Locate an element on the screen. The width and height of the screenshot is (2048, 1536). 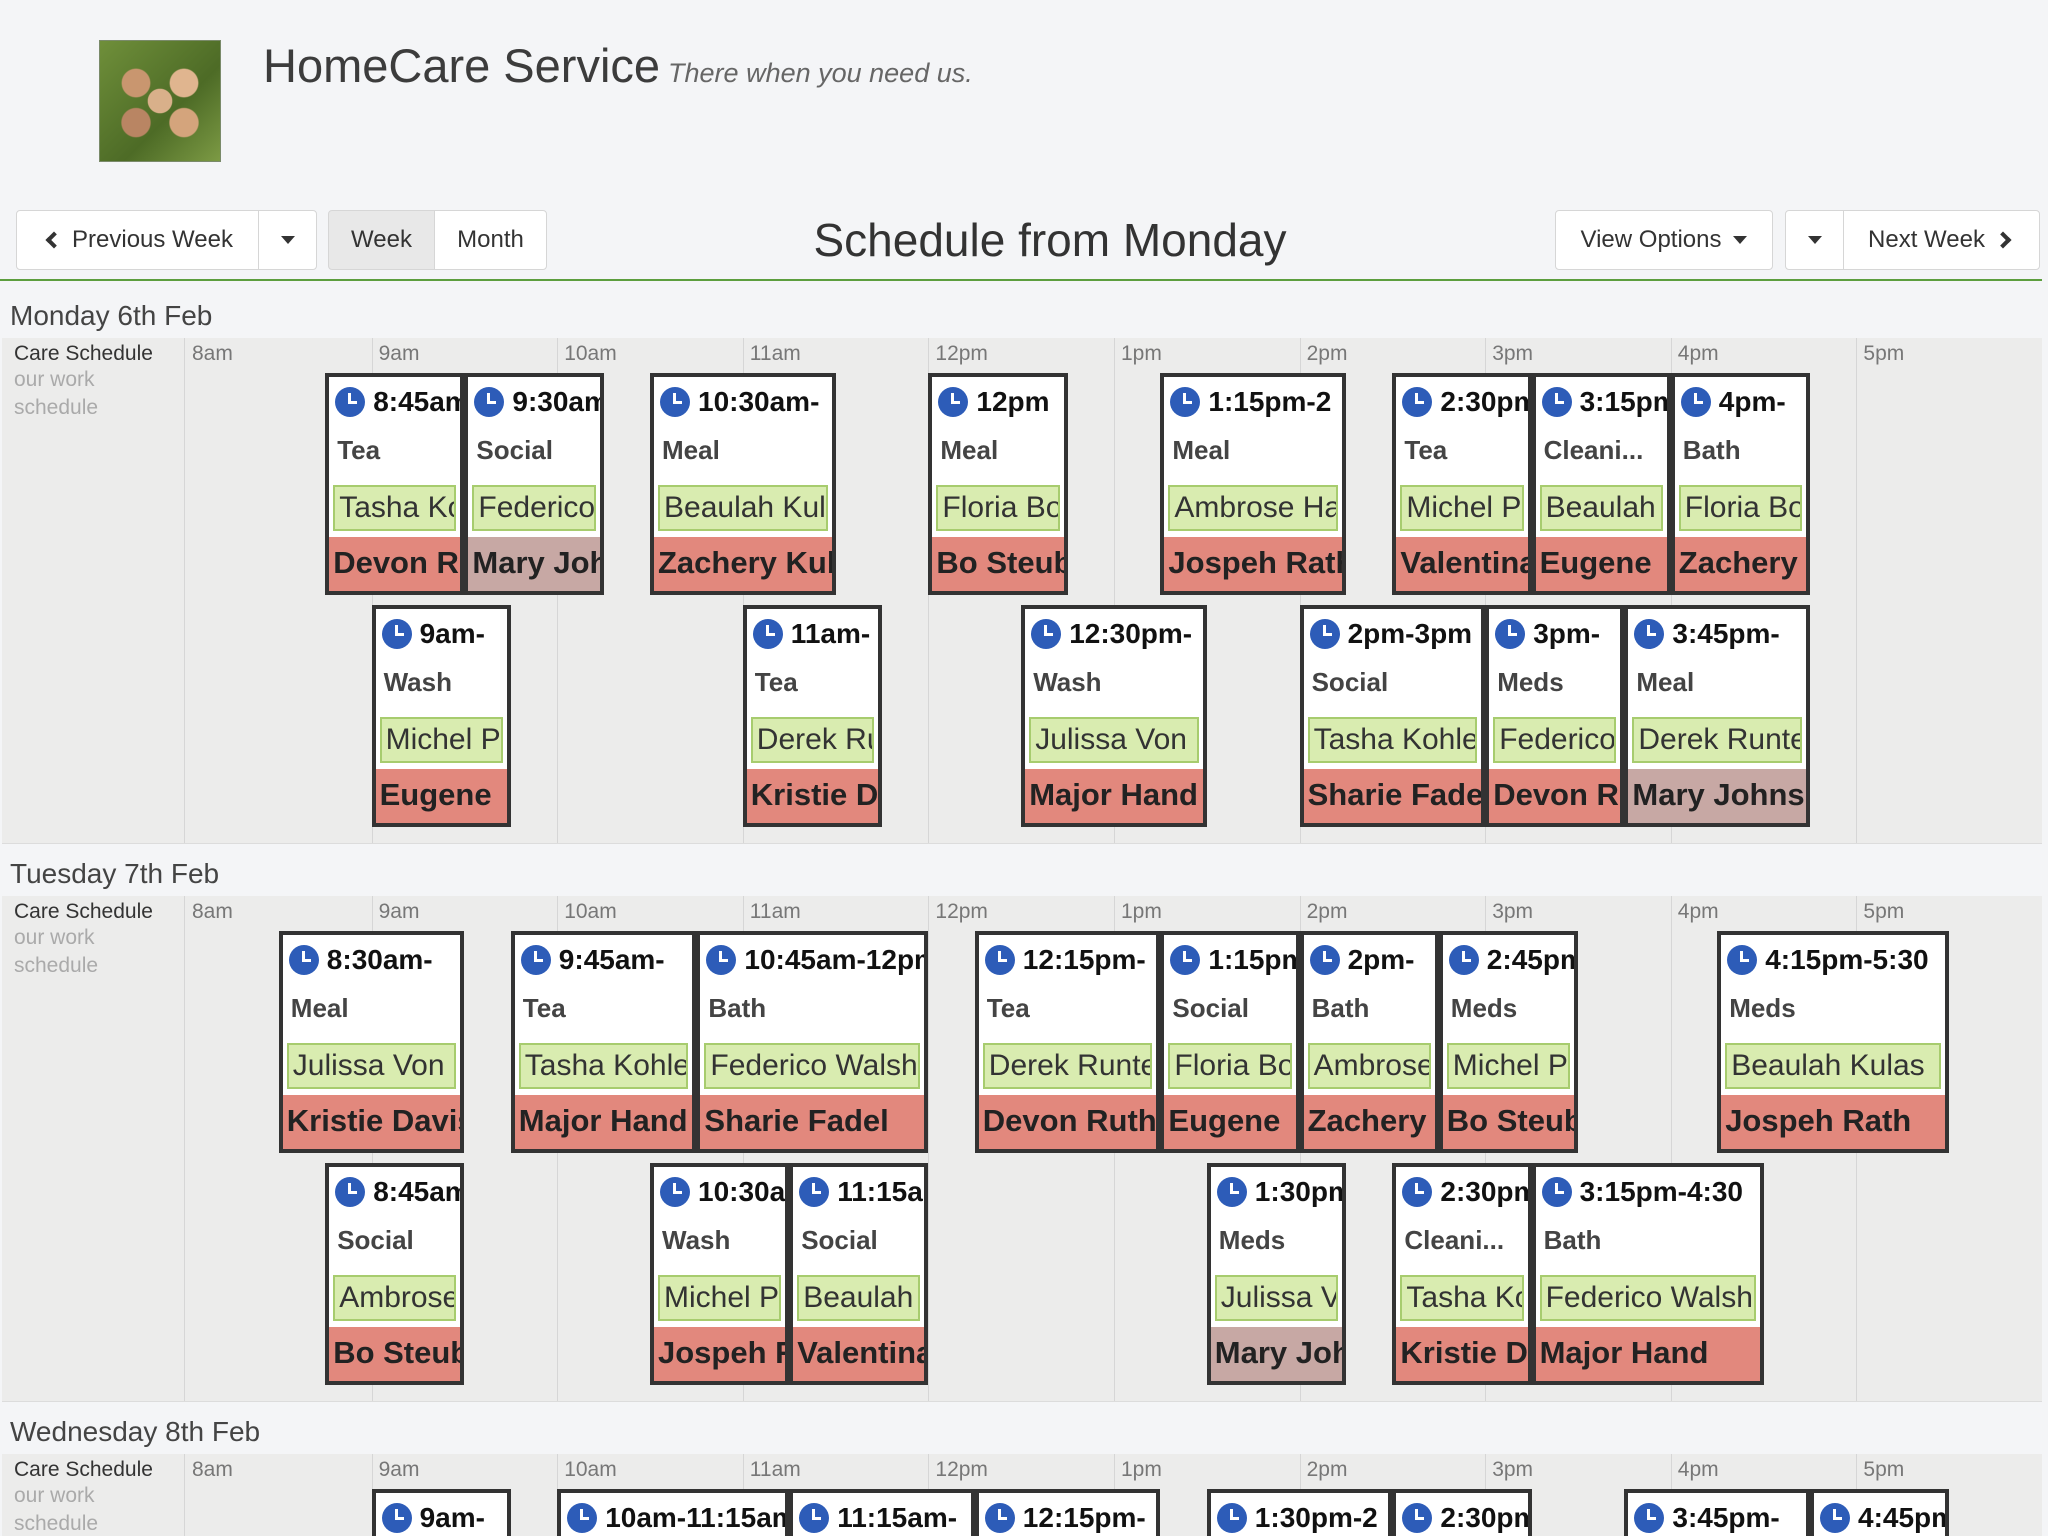
appointment-card: 12:15pm- is located at coordinates (1067, 1512).